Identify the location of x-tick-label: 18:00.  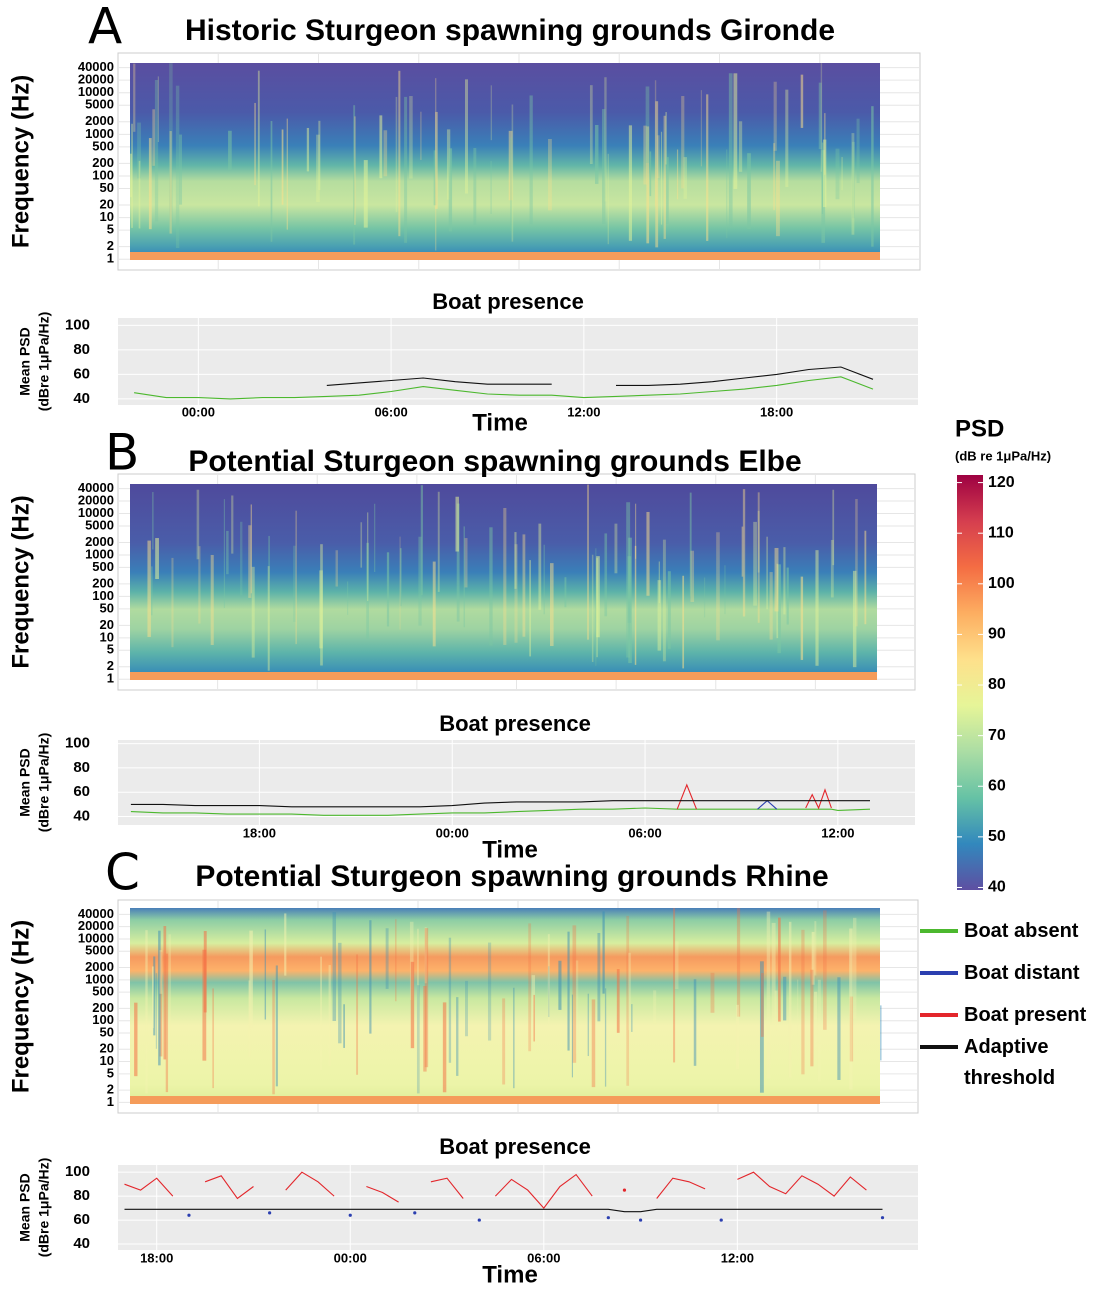
(776, 411).